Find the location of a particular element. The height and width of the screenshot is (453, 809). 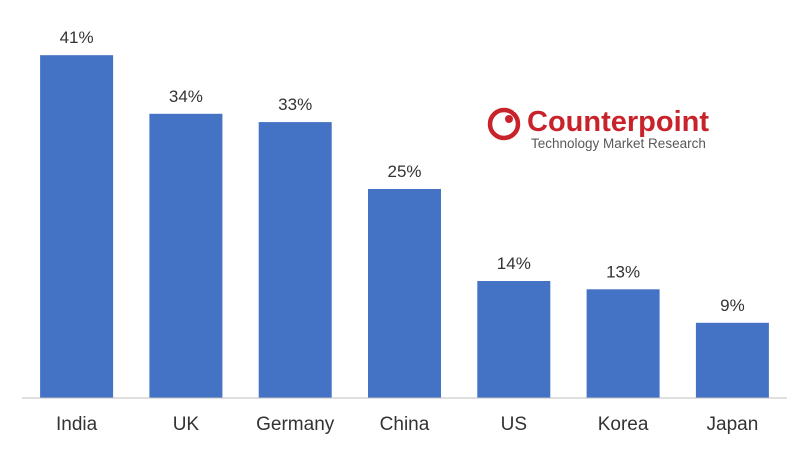

value-label-china: 25% is located at coordinates (404, 171).